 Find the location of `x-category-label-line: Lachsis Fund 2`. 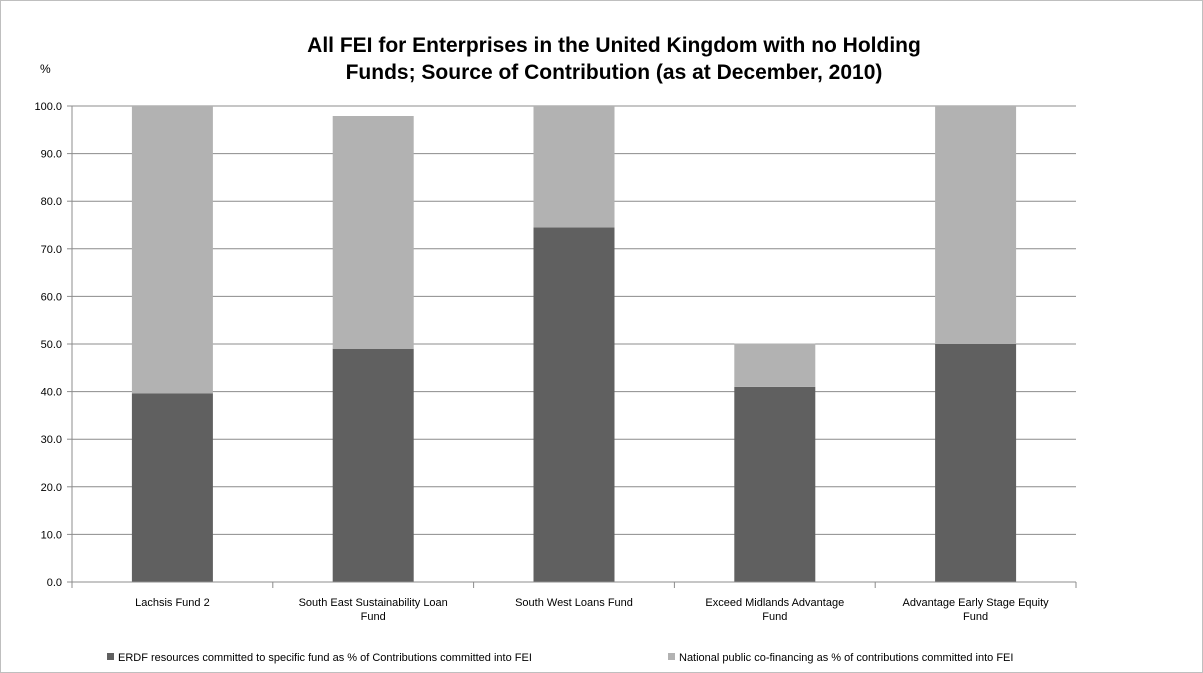

x-category-label-line: Lachsis Fund 2 is located at coordinates (172, 603).